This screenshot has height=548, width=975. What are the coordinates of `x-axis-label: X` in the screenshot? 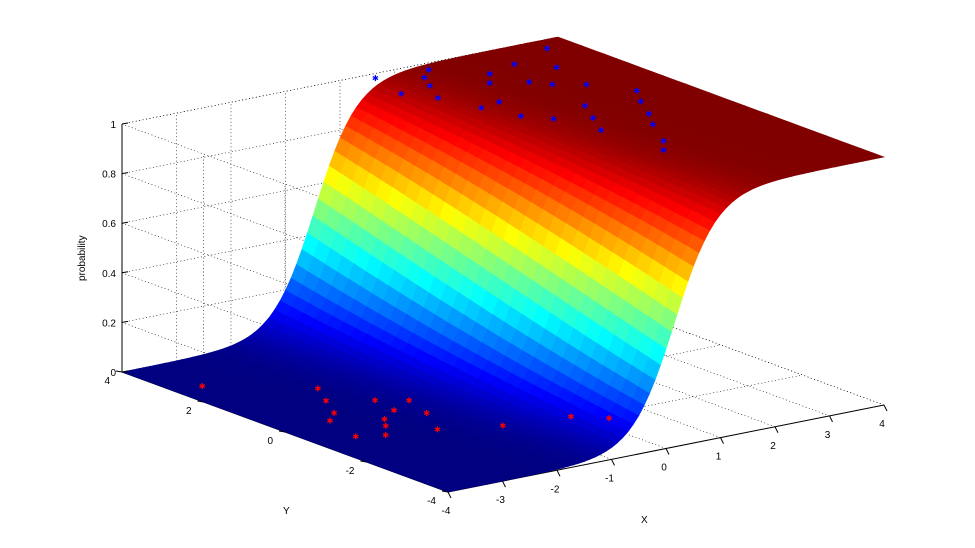 It's located at (644, 520).